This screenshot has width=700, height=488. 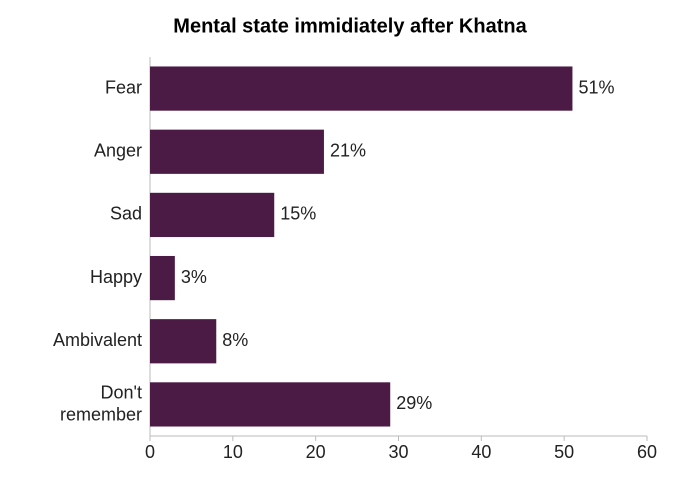 I want to click on value-label: 3%, so click(x=194, y=277).